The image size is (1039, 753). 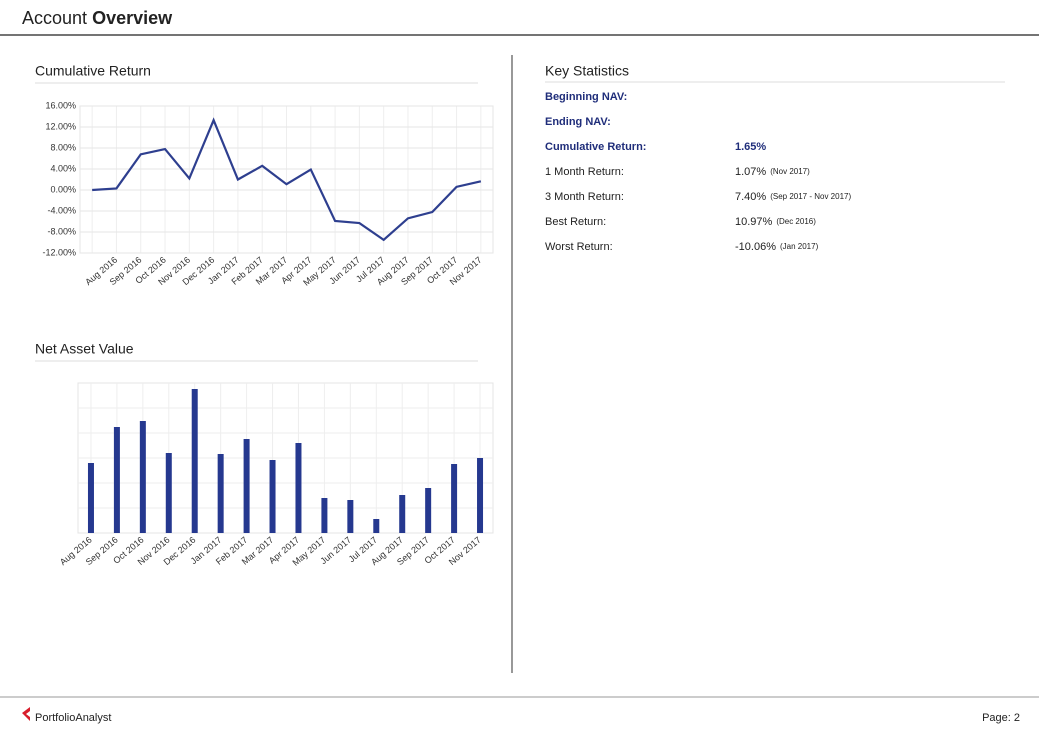 What do you see at coordinates (61, 210) in the screenshot?
I see `y-tick-label: -4.00%` at bounding box center [61, 210].